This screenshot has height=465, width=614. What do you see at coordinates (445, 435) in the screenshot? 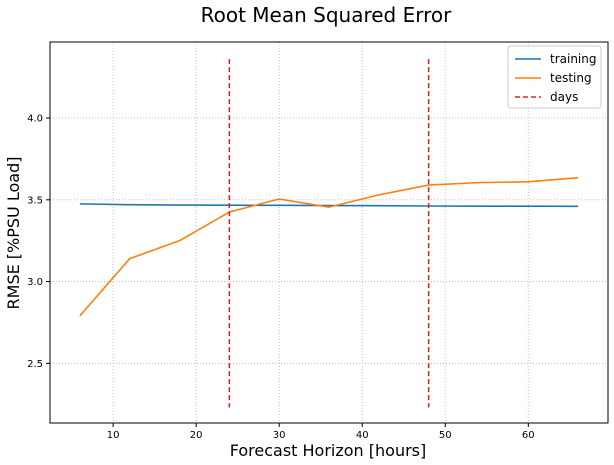
I see `x-tick-label: 50` at bounding box center [445, 435].